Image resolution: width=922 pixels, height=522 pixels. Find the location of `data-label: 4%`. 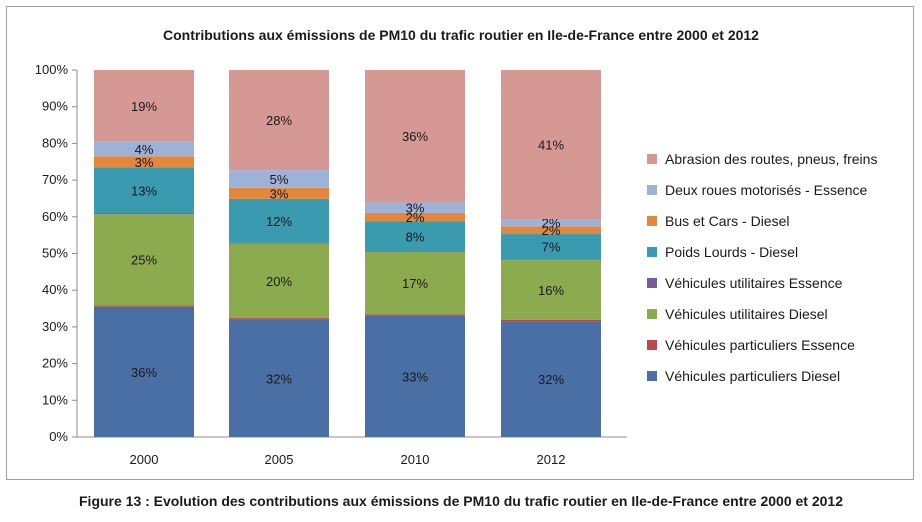

data-label: 4% is located at coordinates (144, 149).